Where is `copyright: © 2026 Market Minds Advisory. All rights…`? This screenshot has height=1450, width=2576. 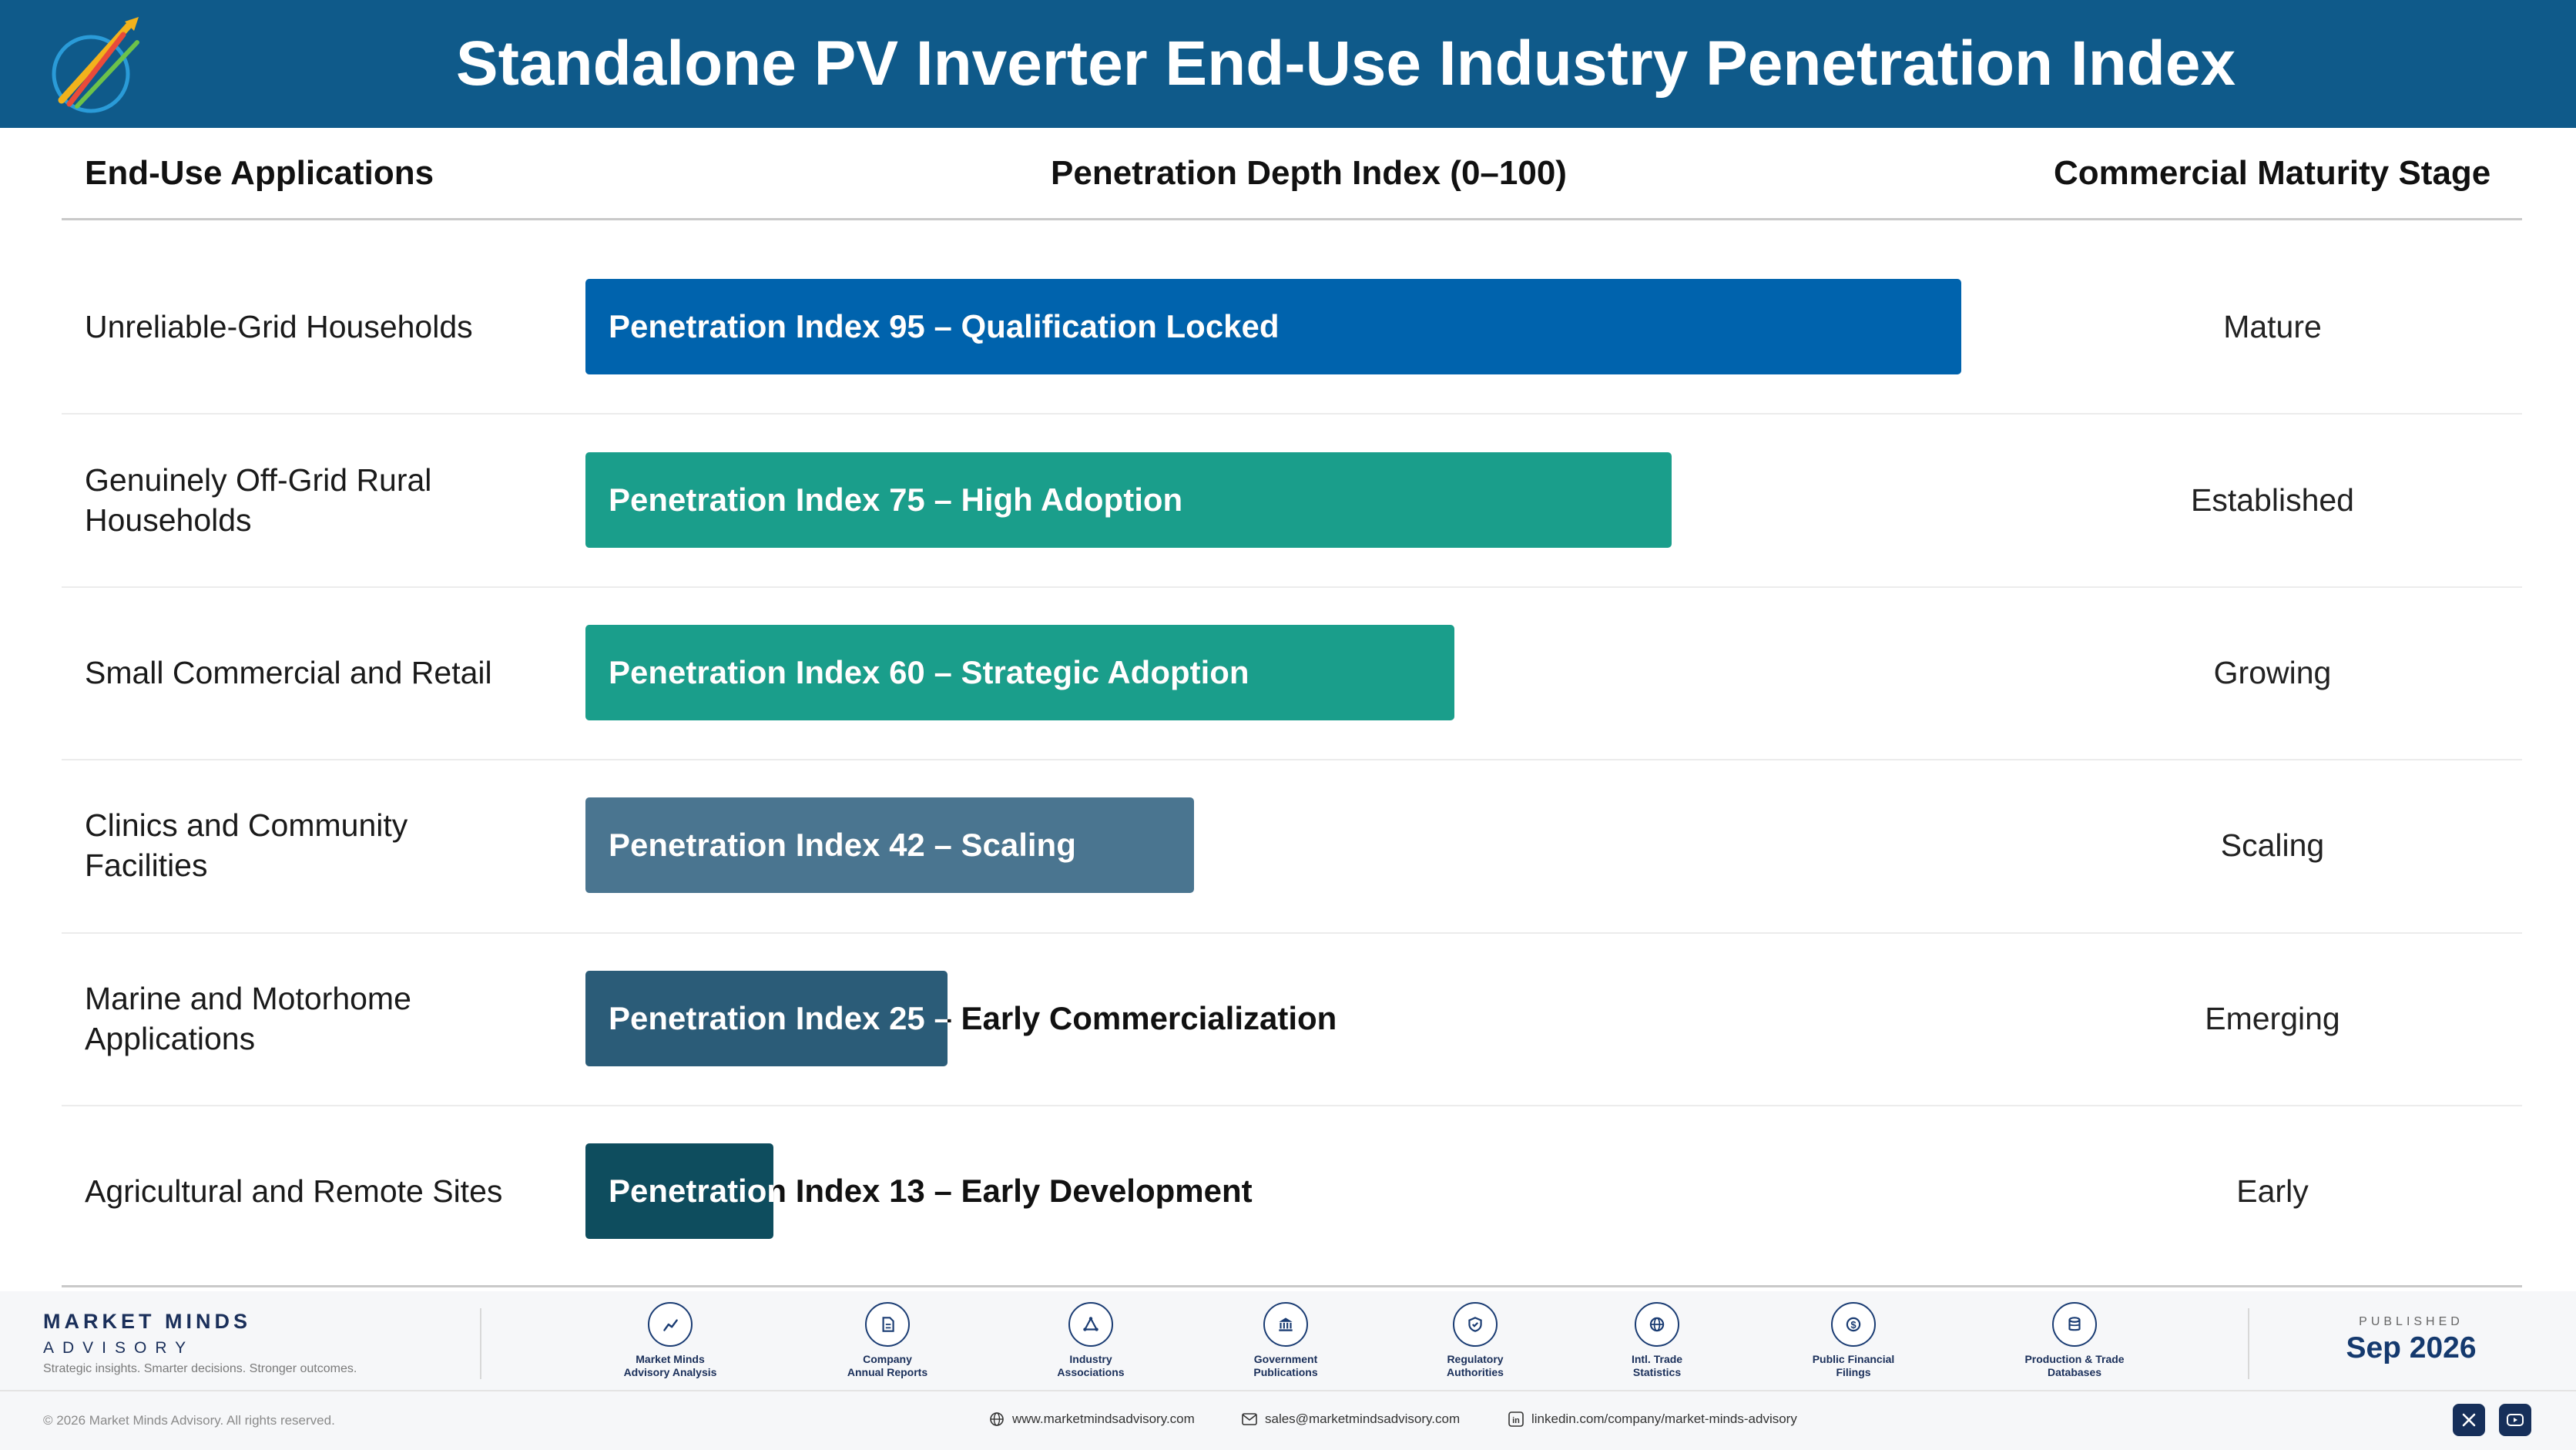
copyright: © 2026 Market Minds Advisory. All rights… is located at coordinates (189, 1420).